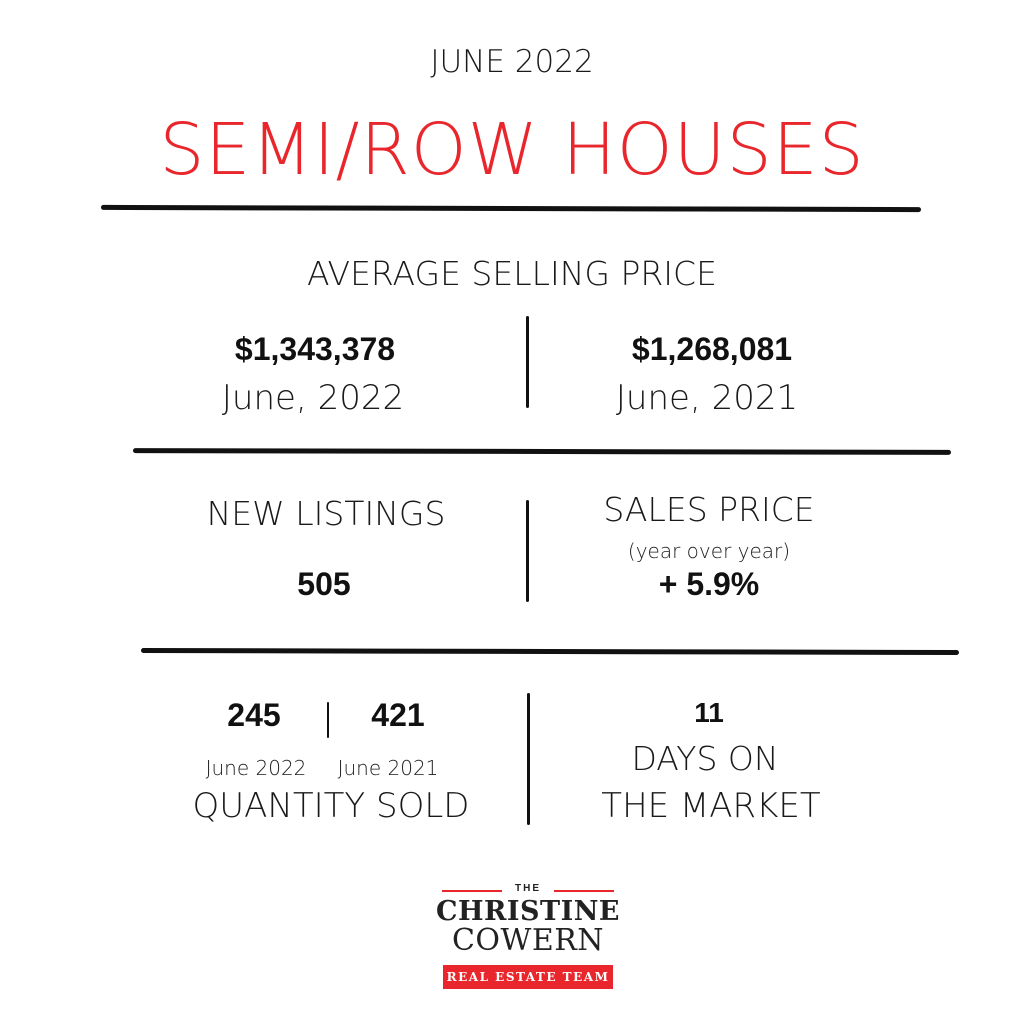  Describe the element at coordinates (511, 208) in the screenshot. I see `divider-top` at that location.